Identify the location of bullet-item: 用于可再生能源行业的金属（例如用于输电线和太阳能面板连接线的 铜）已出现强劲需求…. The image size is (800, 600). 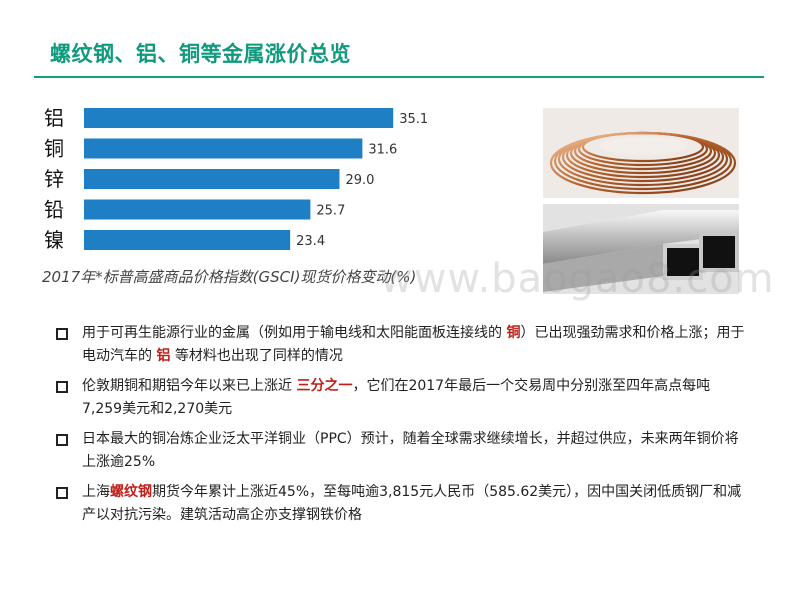
(401, 345).